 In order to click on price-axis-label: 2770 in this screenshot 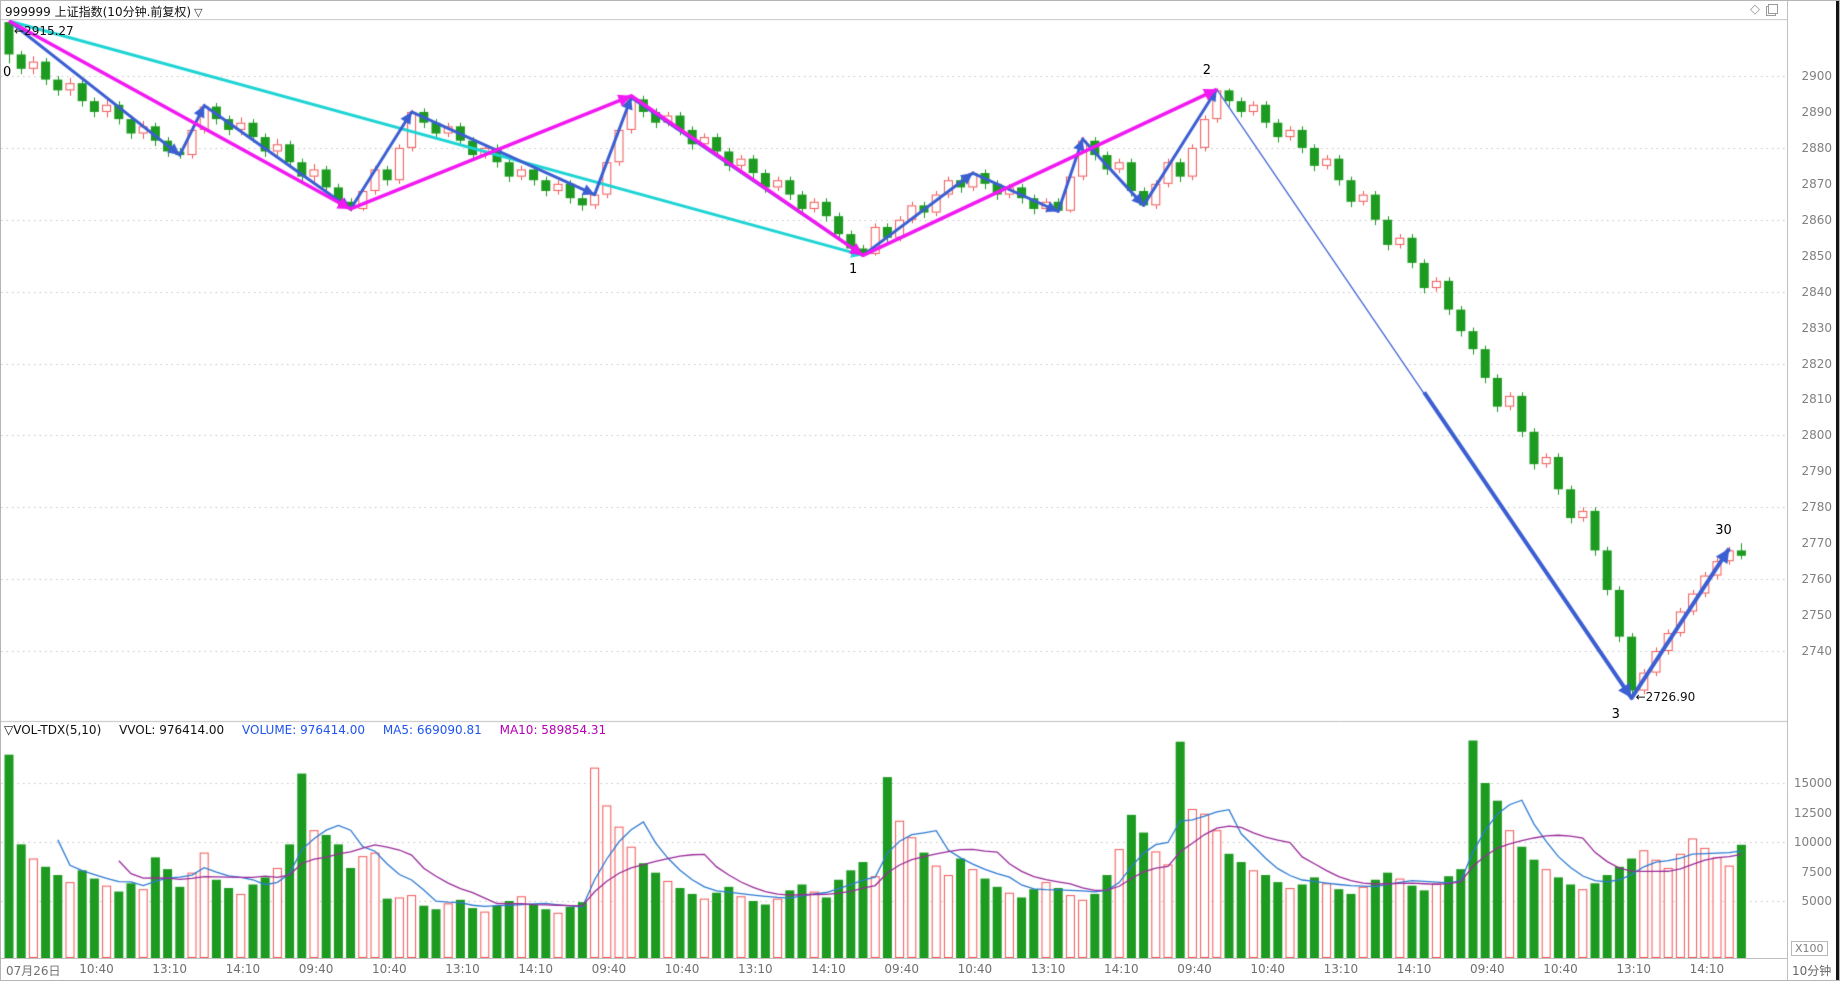, I will do `click(1816, 543)`.